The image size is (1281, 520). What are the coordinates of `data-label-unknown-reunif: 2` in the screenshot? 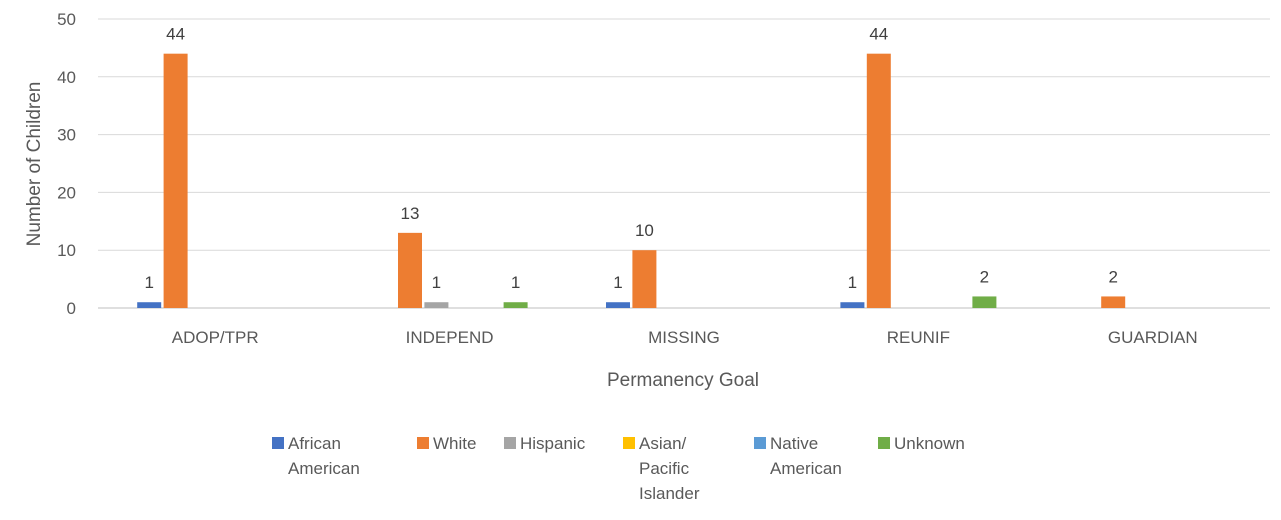 It's located at (984, 276).